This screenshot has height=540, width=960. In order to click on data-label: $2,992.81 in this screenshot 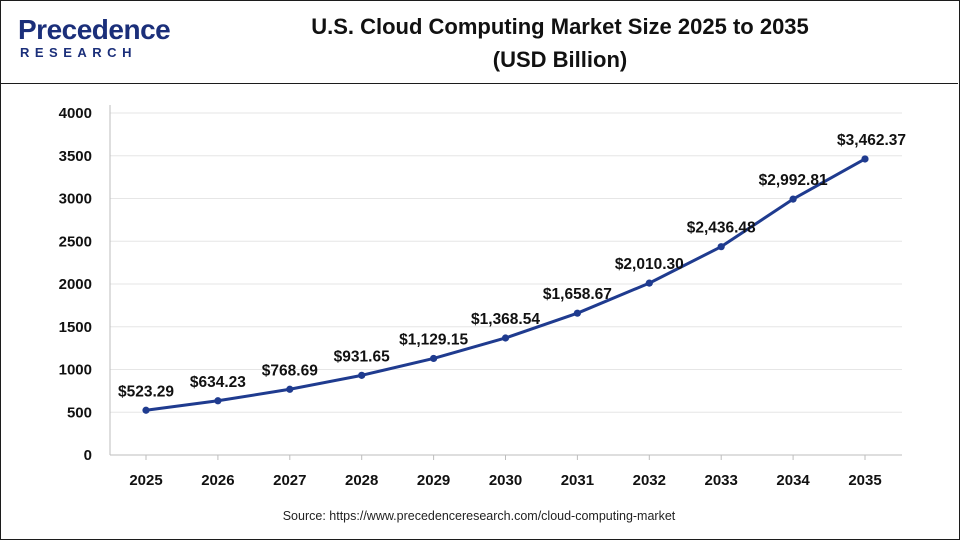, I will do `click(793, 180)`.